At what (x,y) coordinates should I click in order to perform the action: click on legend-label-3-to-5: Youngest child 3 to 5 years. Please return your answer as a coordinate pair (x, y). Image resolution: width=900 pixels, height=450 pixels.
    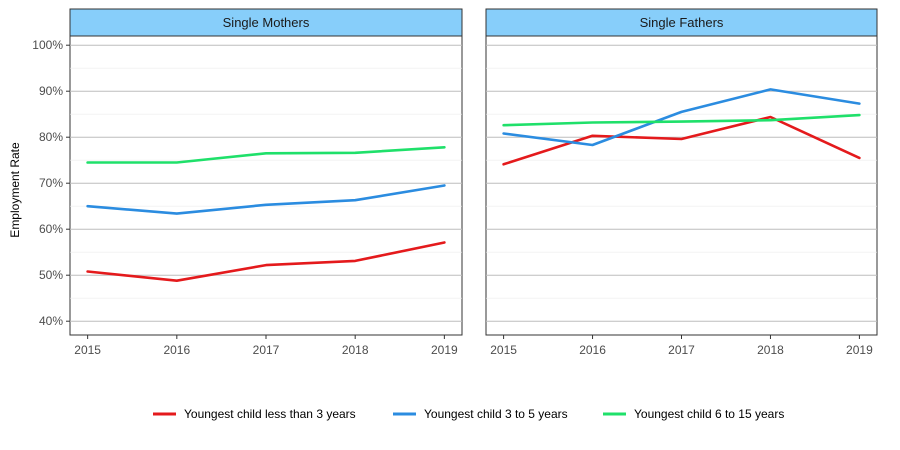
    Looking at the image, I should click on (496, 414).